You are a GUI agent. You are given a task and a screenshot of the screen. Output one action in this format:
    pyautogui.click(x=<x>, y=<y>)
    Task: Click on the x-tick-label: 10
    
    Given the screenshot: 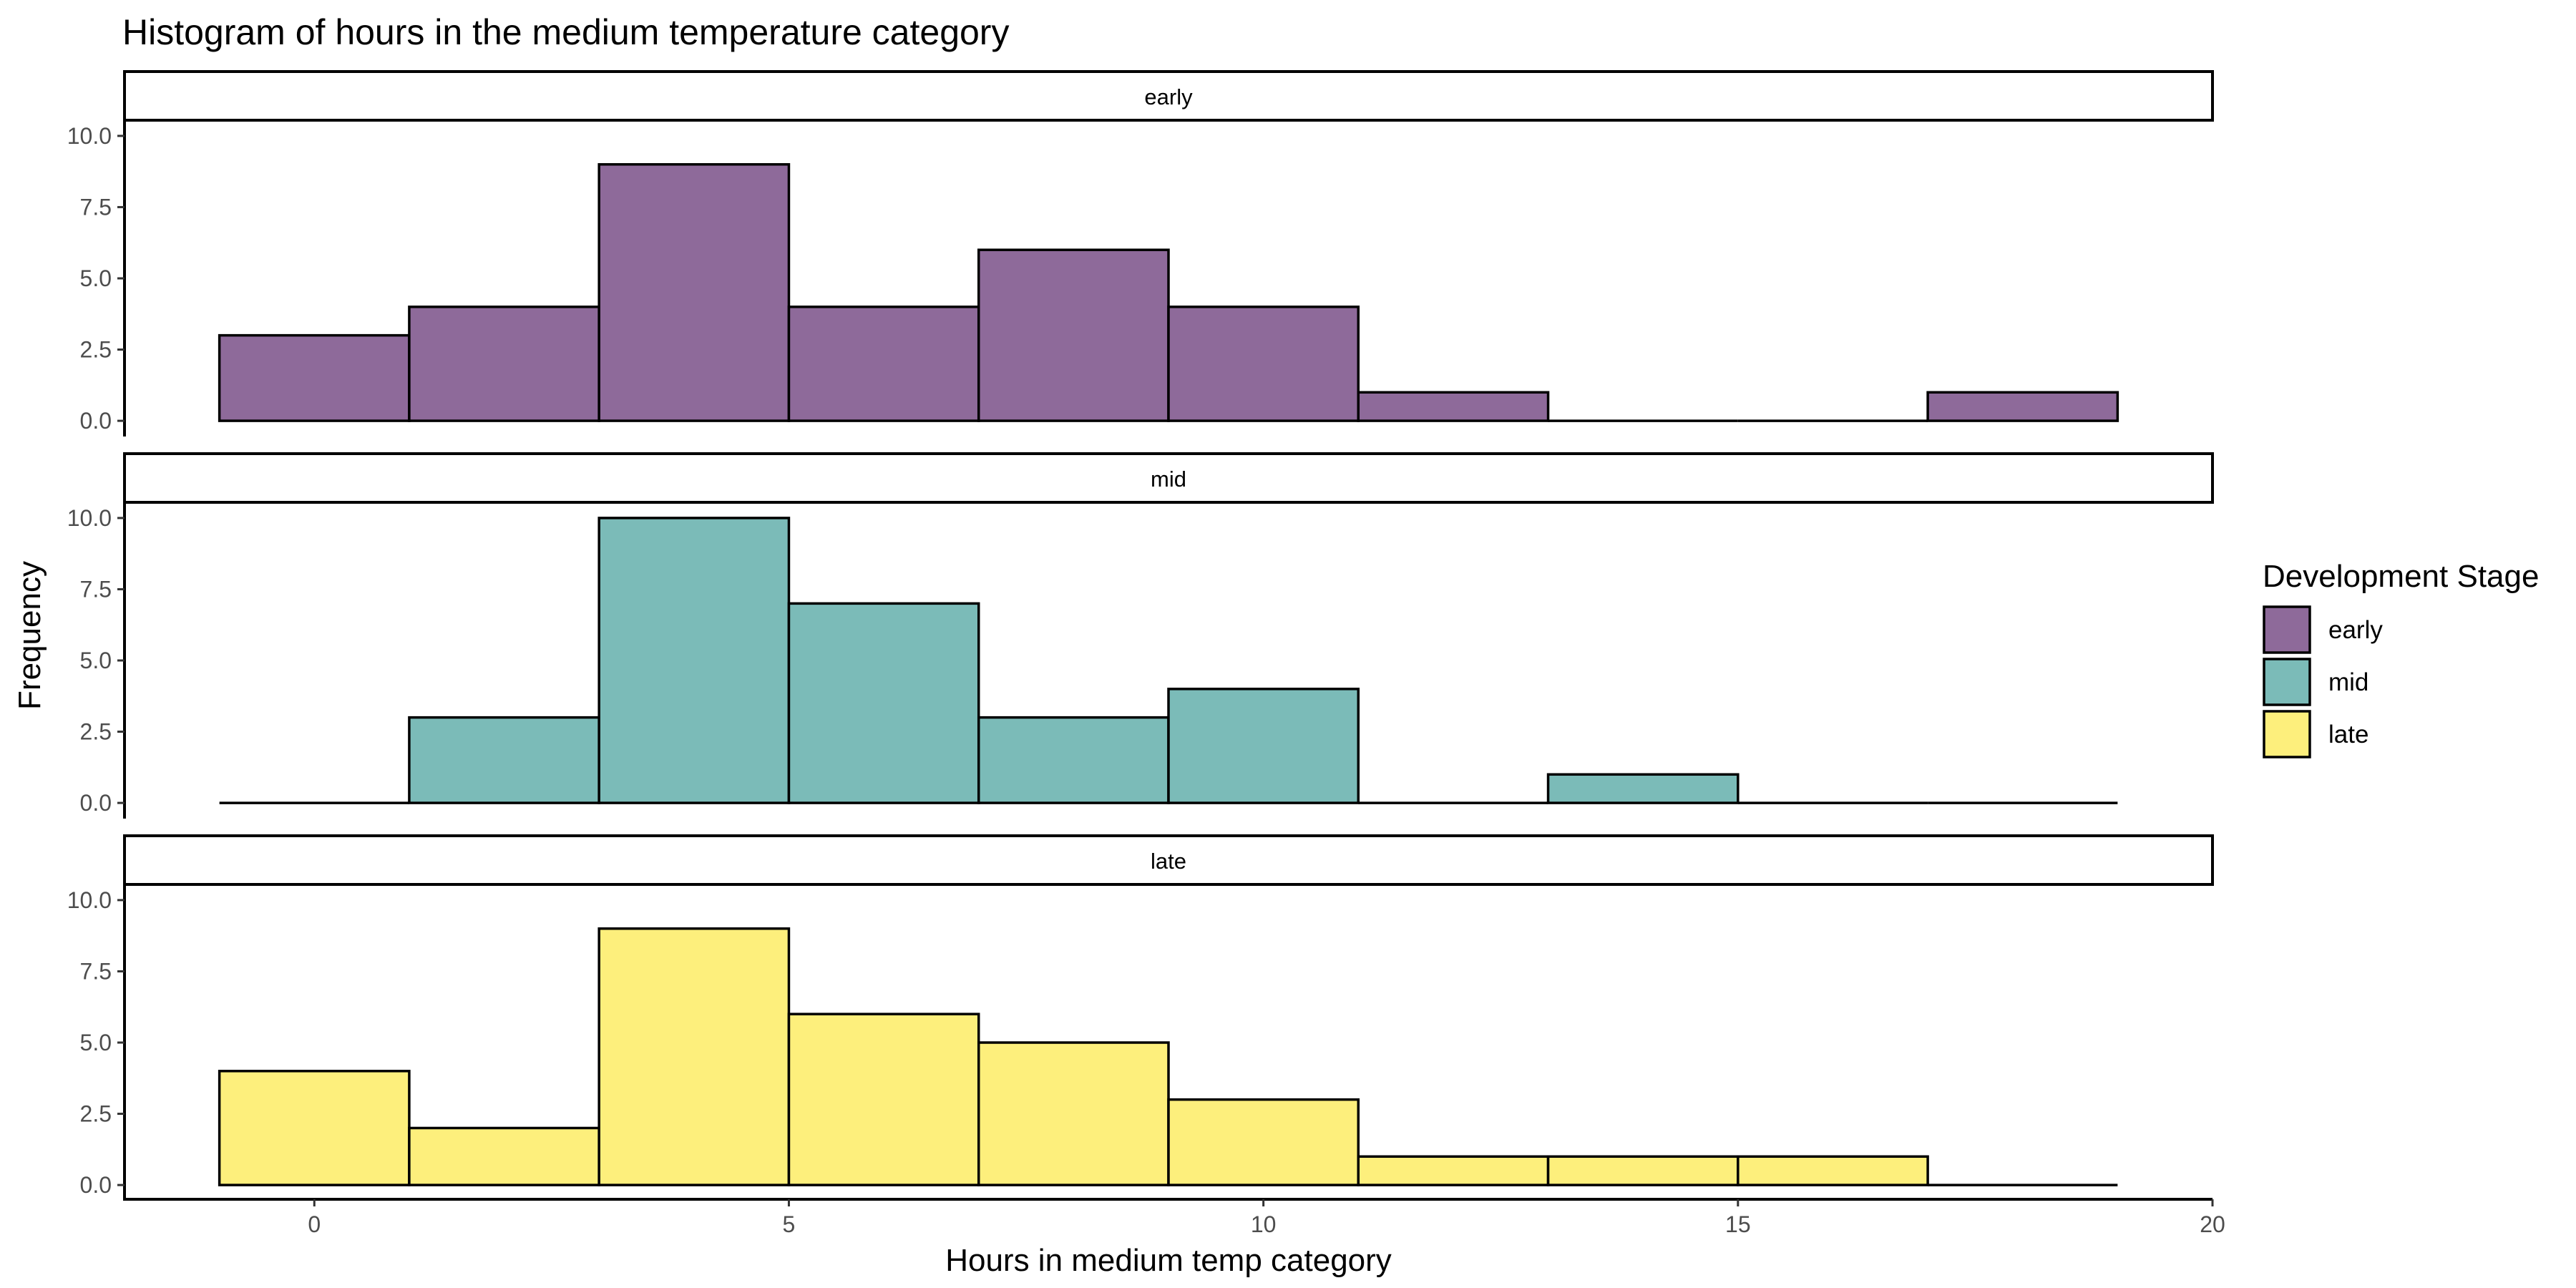 What is the action you would take?
    pyautogui.click(x=1264, y=1224)
    